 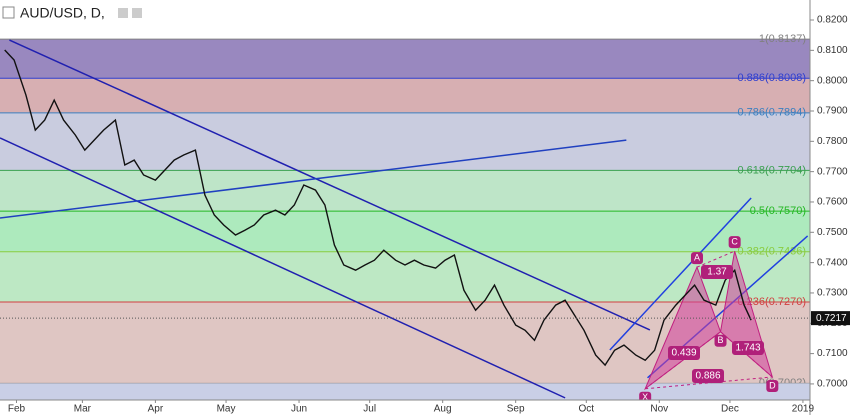 What do you see at coordinates (83, 409) in the screenshot?
I see `x-tick-label: Mar` at bounding box center [83, 409].